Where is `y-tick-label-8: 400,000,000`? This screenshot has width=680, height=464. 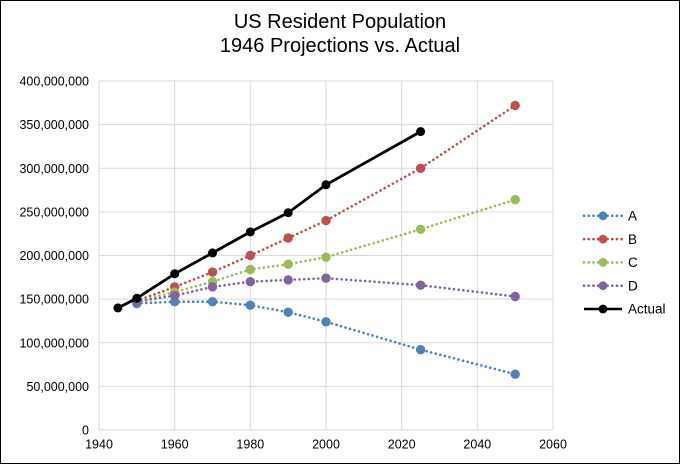
y-tick-label-8: 400,000,000 is located at coordinates (54, 82).